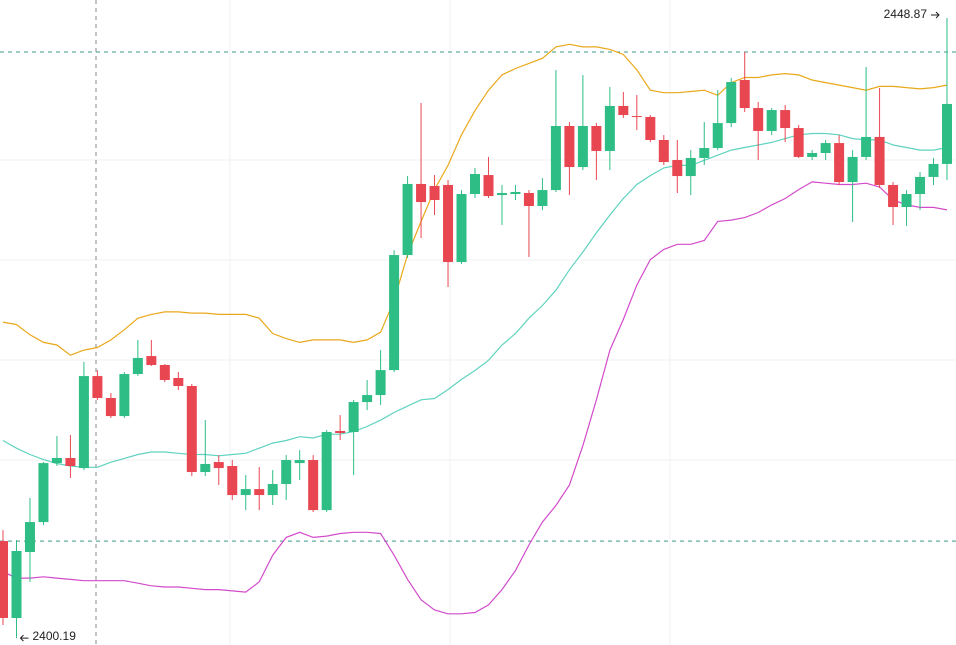 This screenshot has width=956, height=645. What do you see at coordinates (54, 636) in the screenshot?
I see `annotation-label: 2400.19` at bounding box center [54, 636].